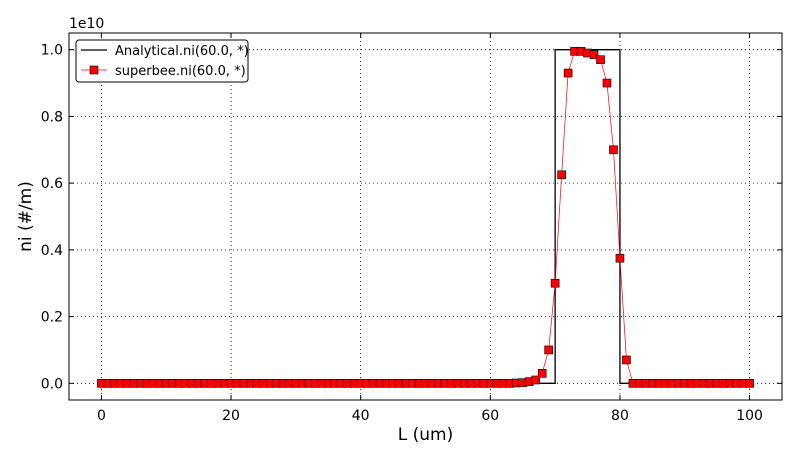 The height and width of the screenshot is (462, 800). I want to click on y-tick-label: 0.6, so click(52, 184).